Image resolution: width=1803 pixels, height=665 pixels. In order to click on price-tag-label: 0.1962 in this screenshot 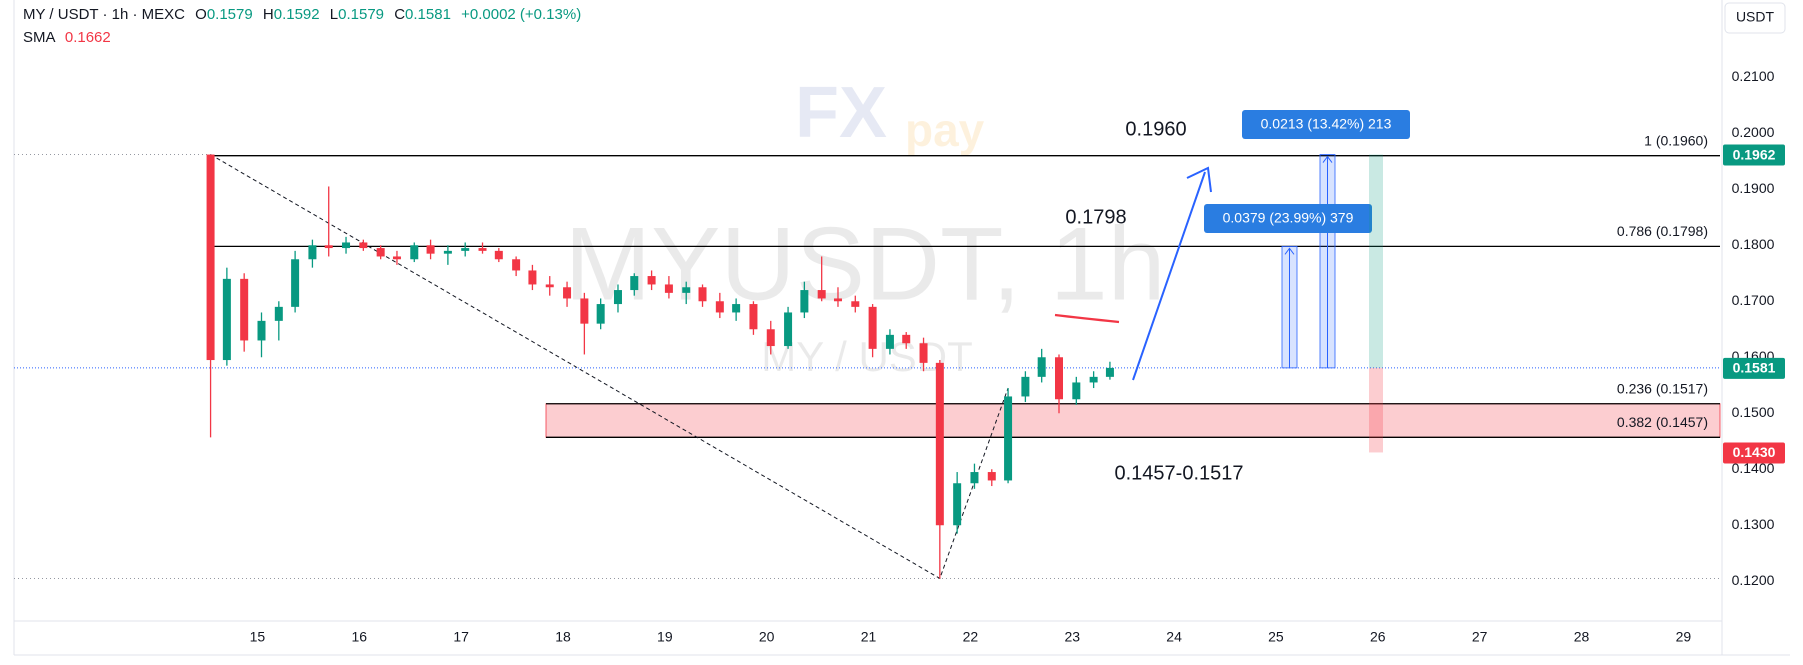, I will do `click(1754, 154)`.